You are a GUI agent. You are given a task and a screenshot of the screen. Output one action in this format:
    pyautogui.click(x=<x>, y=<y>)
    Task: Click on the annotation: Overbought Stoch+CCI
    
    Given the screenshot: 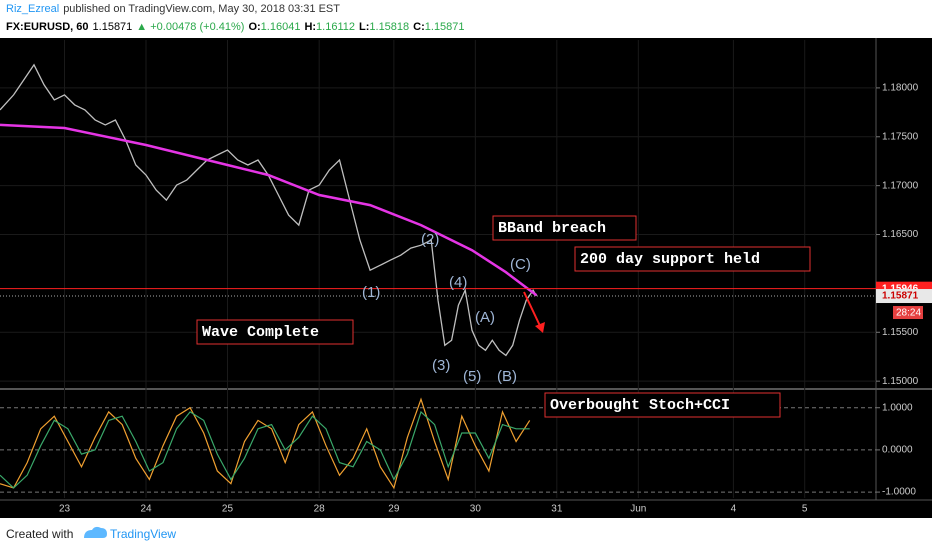 What is the action you would take?
    pyautogui.click(x=640, y=405)
    